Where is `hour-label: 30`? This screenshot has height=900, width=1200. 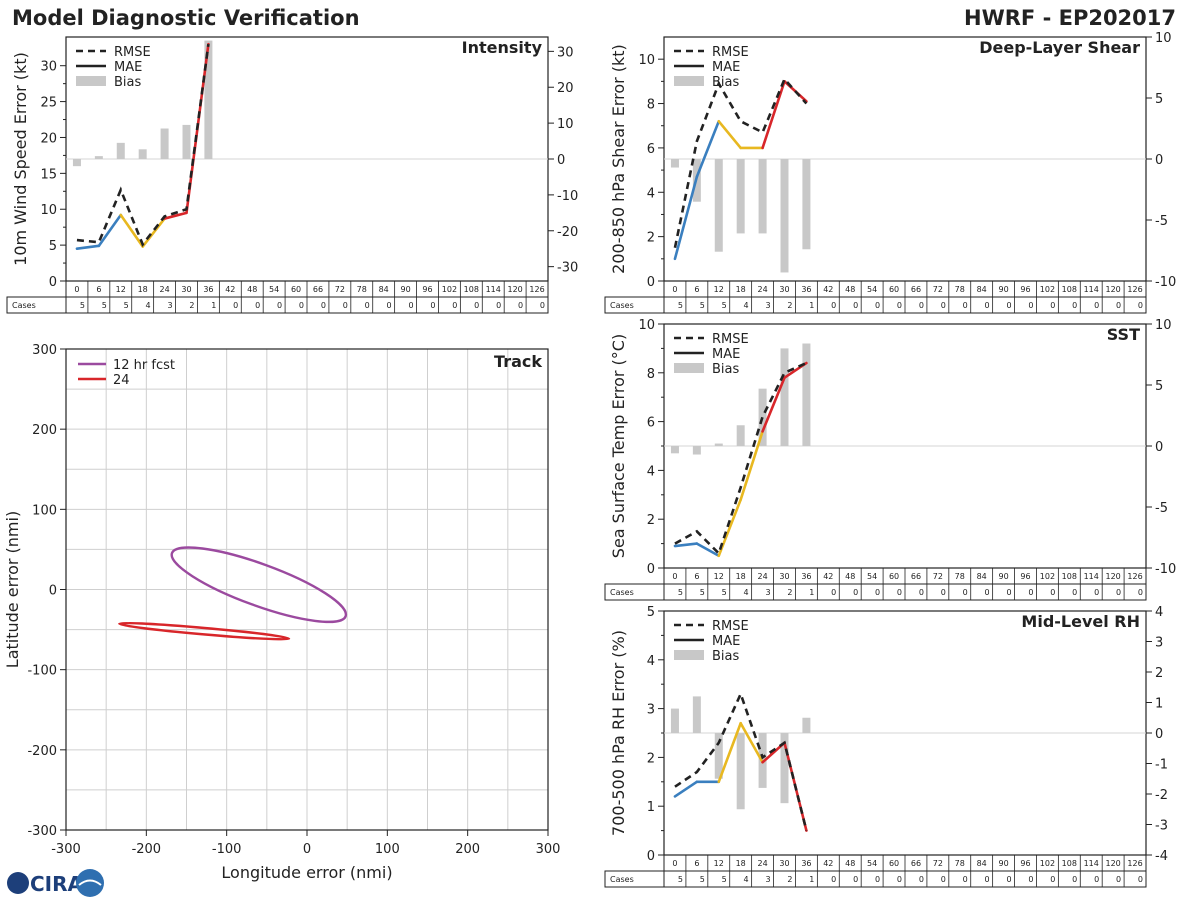 hour-label: 30 is located at coordinates (784, 576).